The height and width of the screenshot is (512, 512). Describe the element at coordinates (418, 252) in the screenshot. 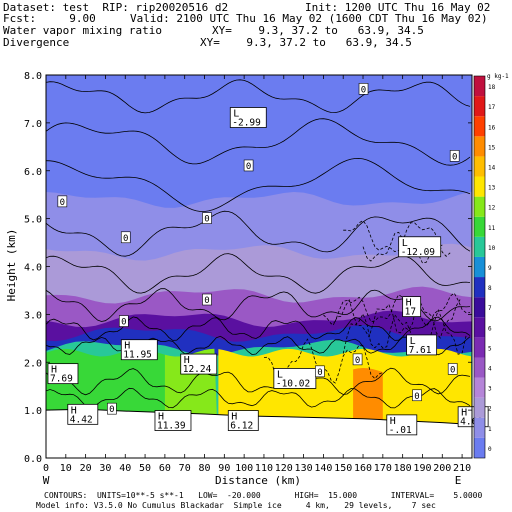

I see `extremum-value-label: -12.09` at that location.